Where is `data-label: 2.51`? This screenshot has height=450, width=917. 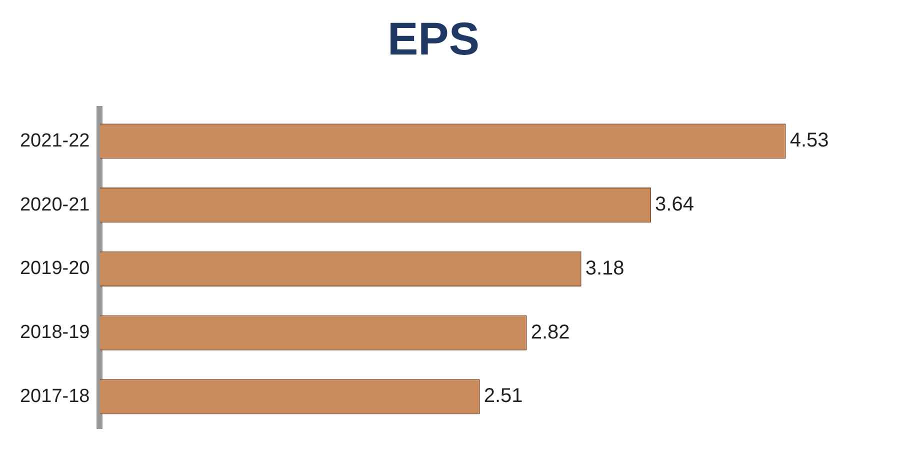 data-label: 2.51 is located at coordinates (503, 396).